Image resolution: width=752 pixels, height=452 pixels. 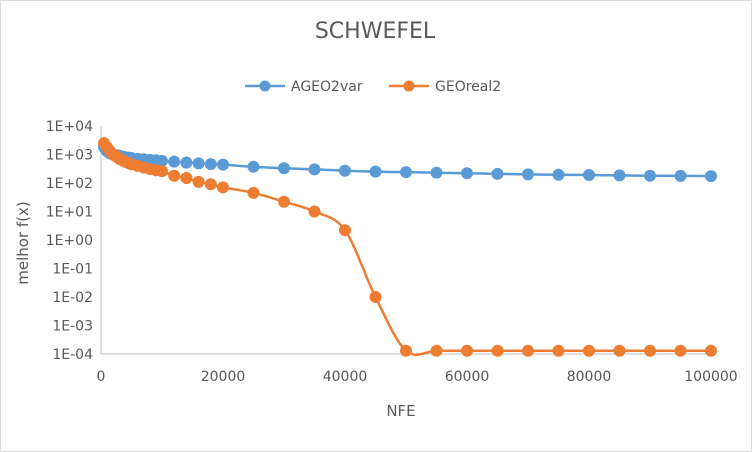 I want to click on x-tick-label: 20000, so click(x=223, y=377).